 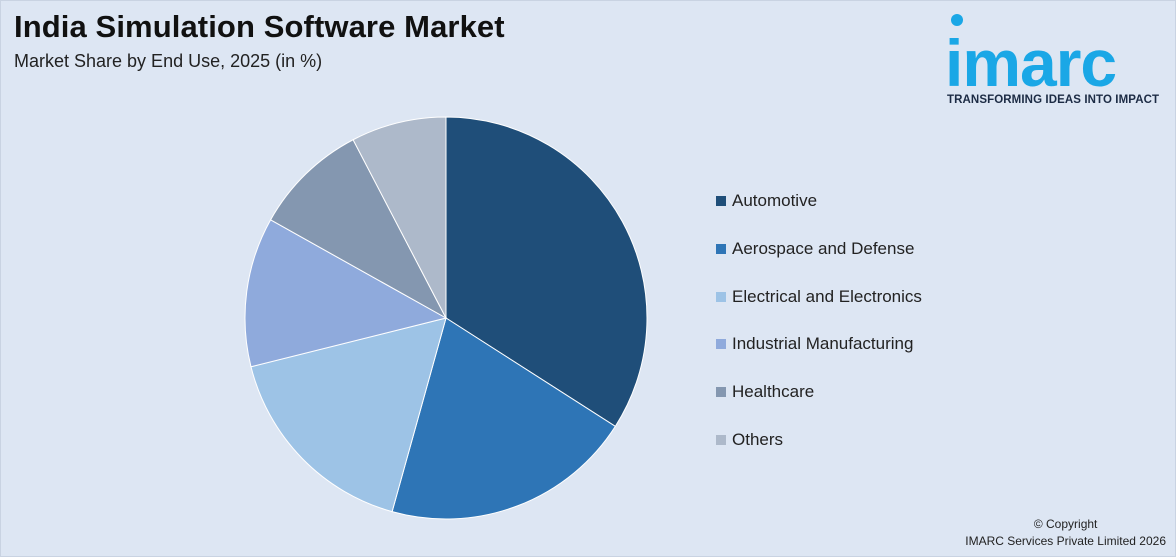 I want to click on legend-label: Others, so click(x=758, y=439).